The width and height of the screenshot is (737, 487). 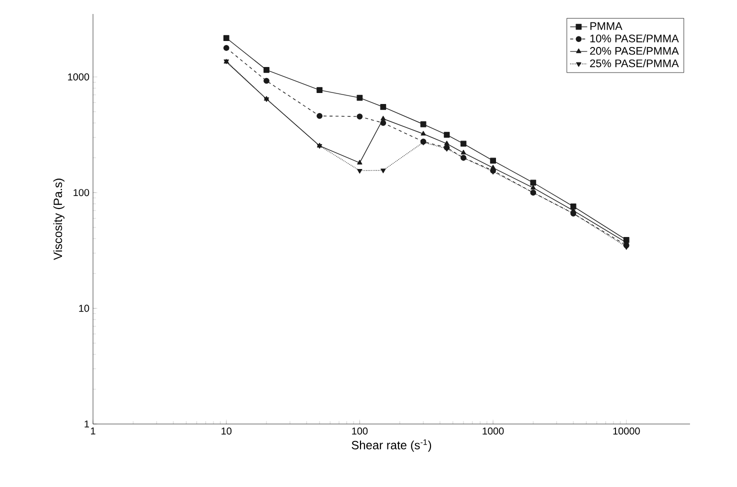 I want to click on y-axis-title: Viscosity (Pa.s), so click(x=58, y=219).